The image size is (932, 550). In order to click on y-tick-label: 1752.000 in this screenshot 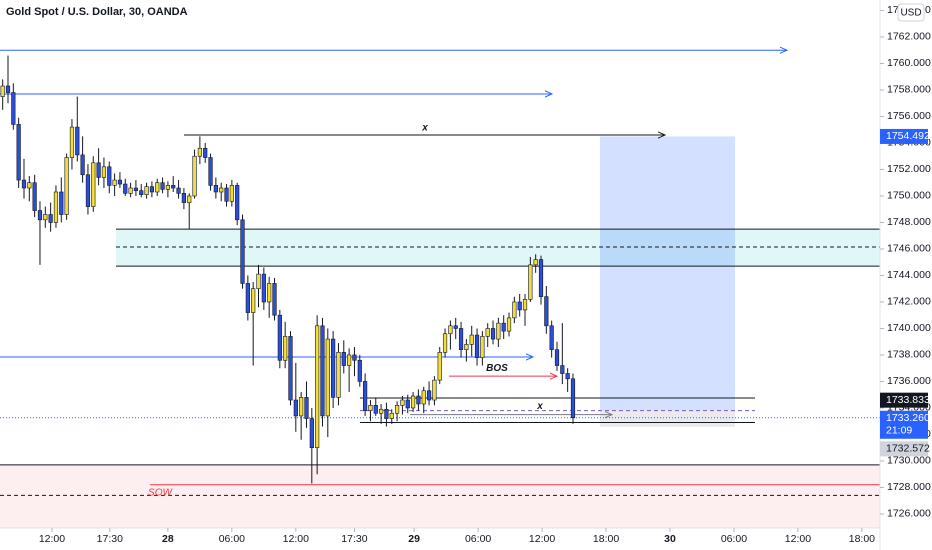, I will do `click(909, 169)`.